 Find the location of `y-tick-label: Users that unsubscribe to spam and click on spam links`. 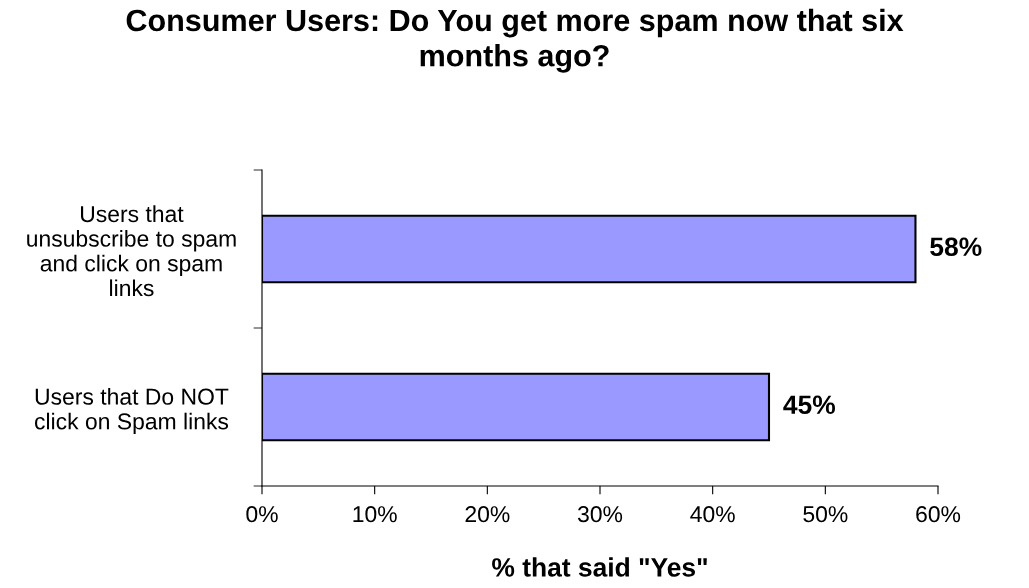

y-tick-label: Users that unsubscribe to spam and click on spam links is located at coordinates (131, 251).